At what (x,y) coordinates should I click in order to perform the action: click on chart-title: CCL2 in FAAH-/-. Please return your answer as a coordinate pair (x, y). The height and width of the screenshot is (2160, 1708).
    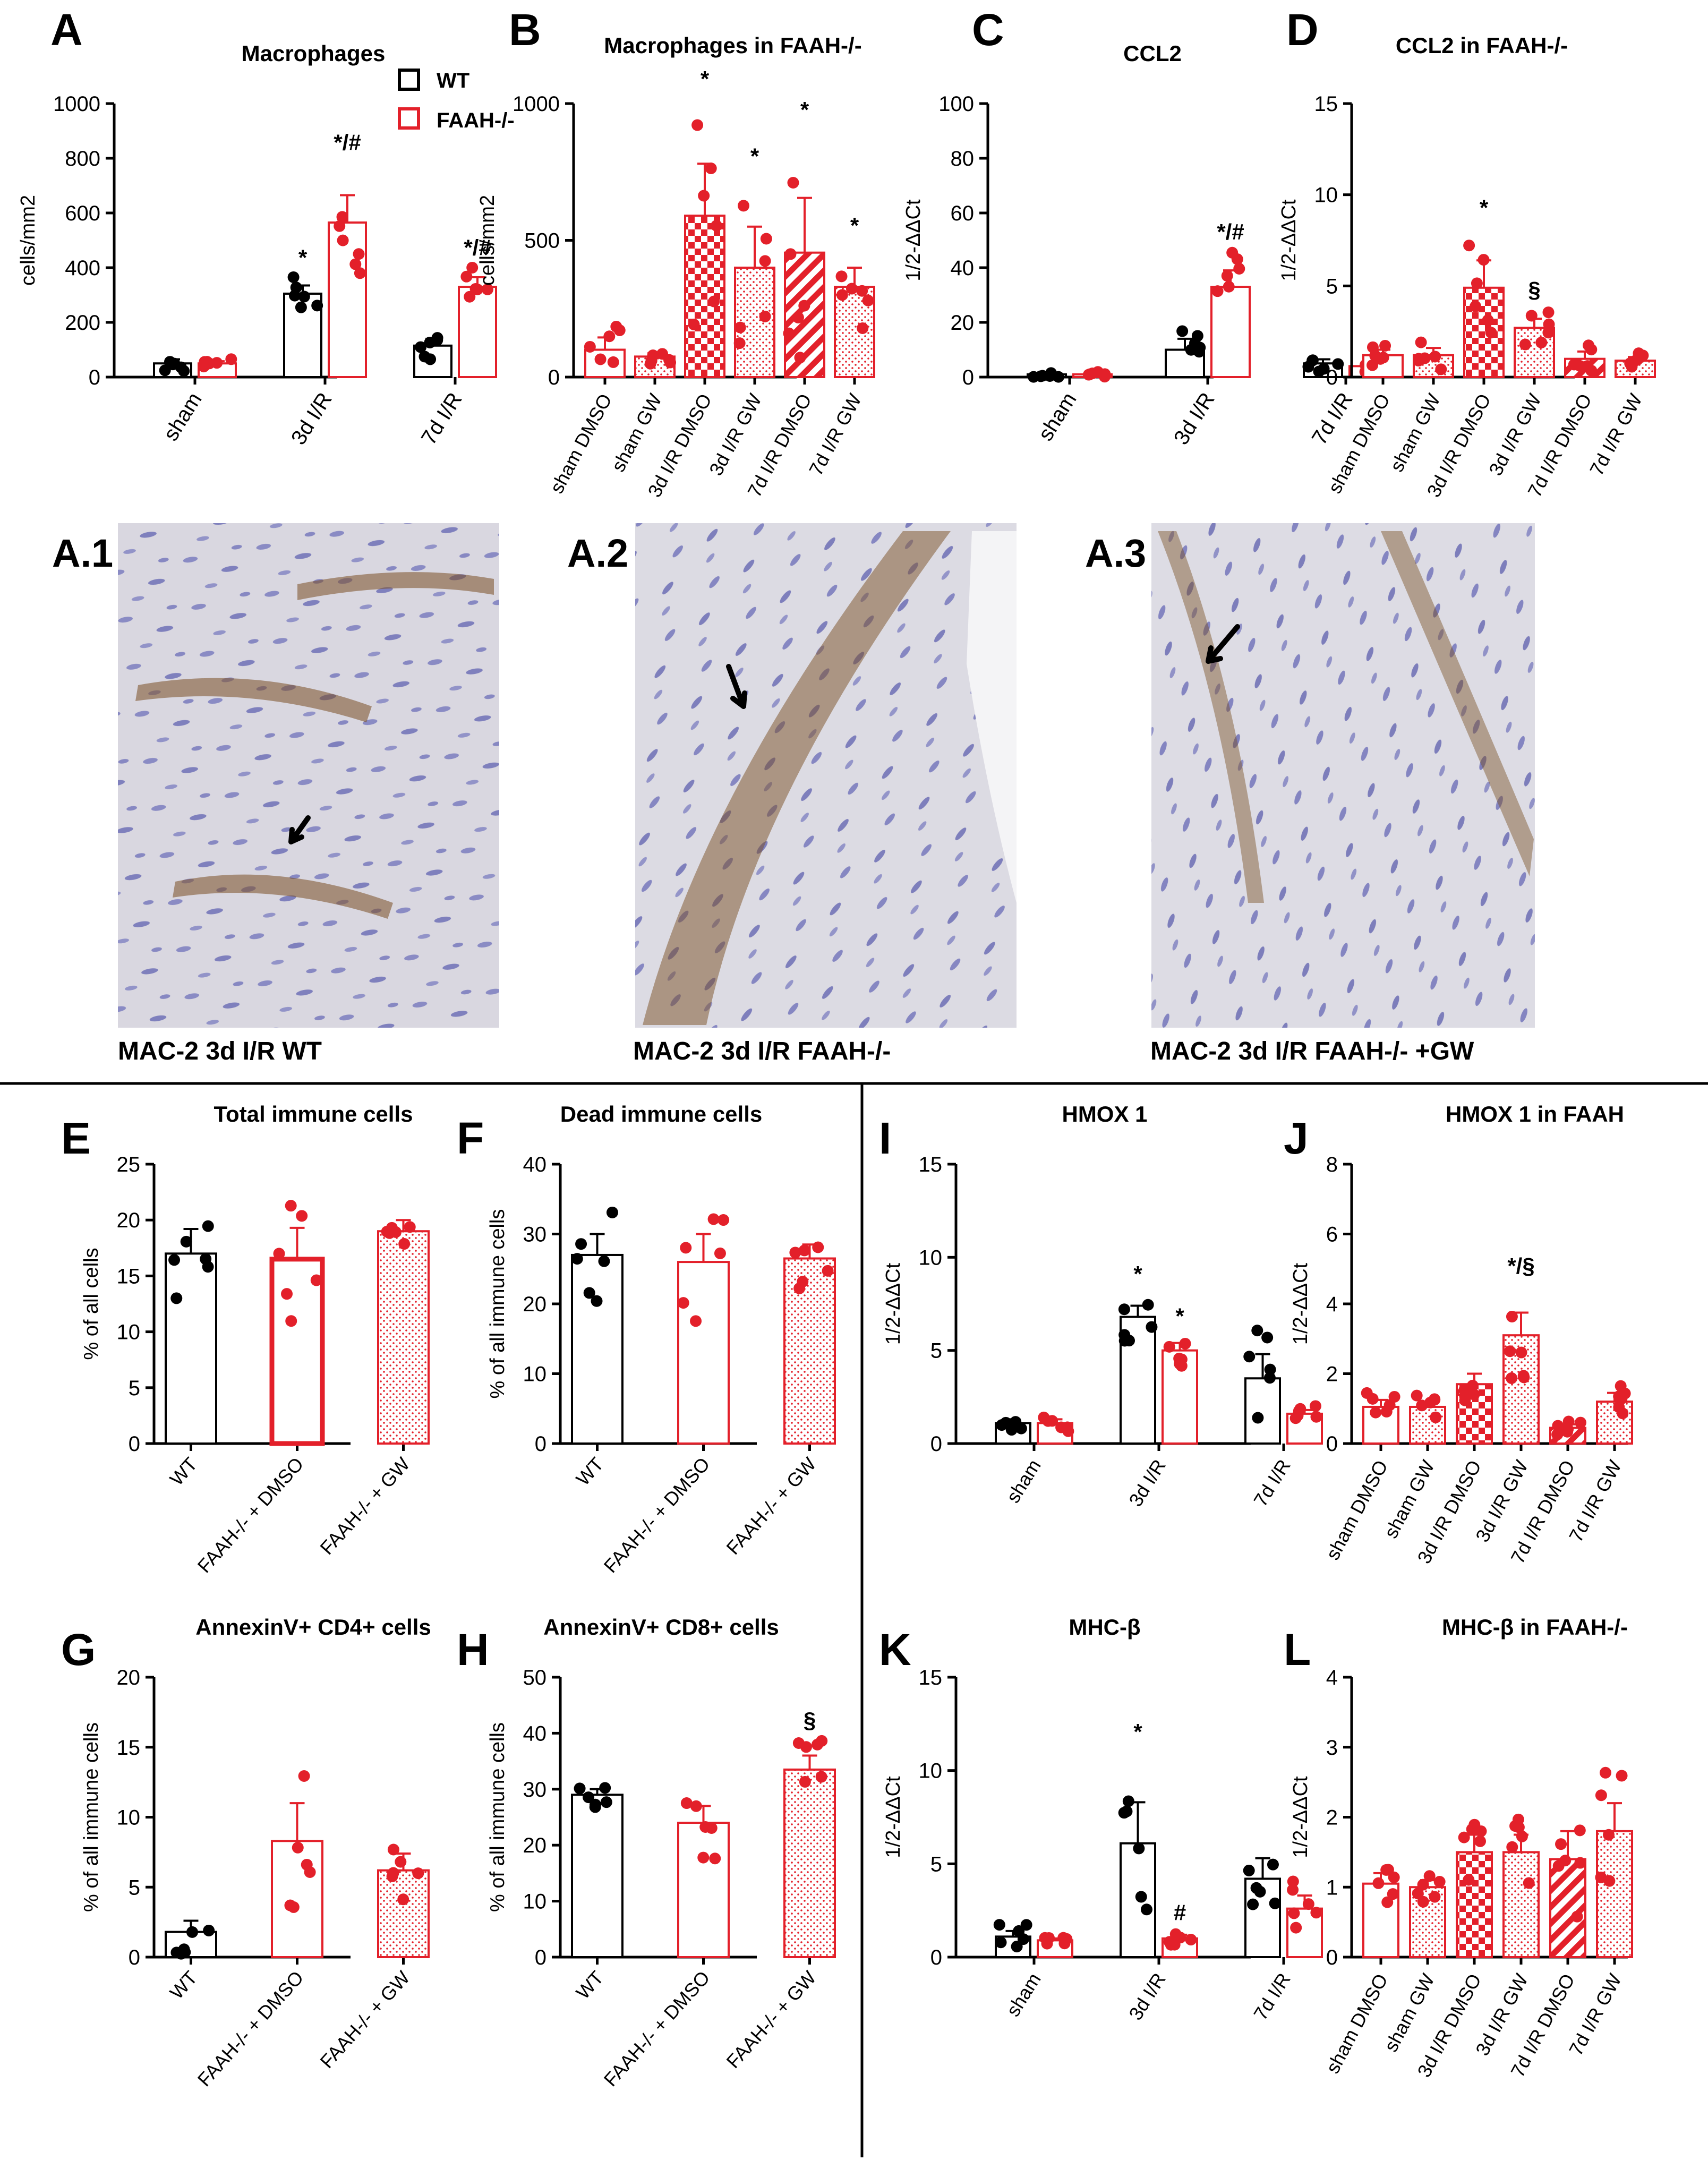
    Looking at the image, I should click on (1482, 46).